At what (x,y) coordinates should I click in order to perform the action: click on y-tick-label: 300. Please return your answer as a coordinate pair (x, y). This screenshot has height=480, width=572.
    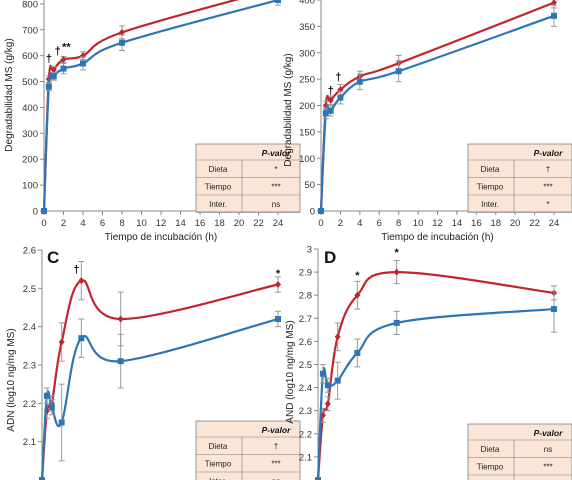
    Looking at the image, I should click on (307, 53).